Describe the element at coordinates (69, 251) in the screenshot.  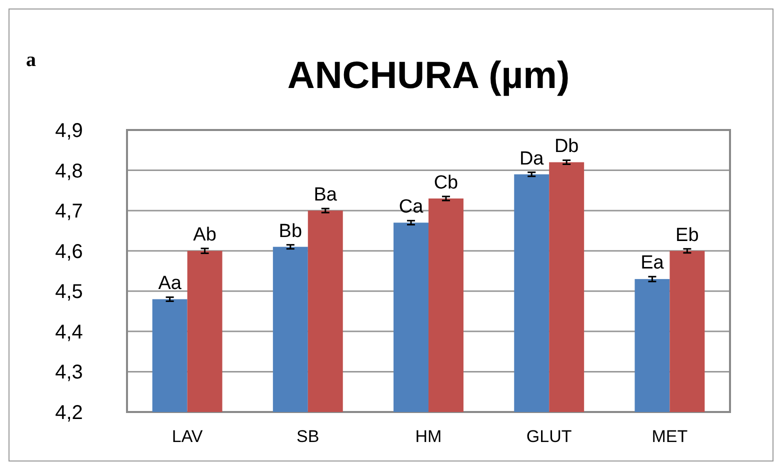
I see `y-tick-label: 4,6` at that location.